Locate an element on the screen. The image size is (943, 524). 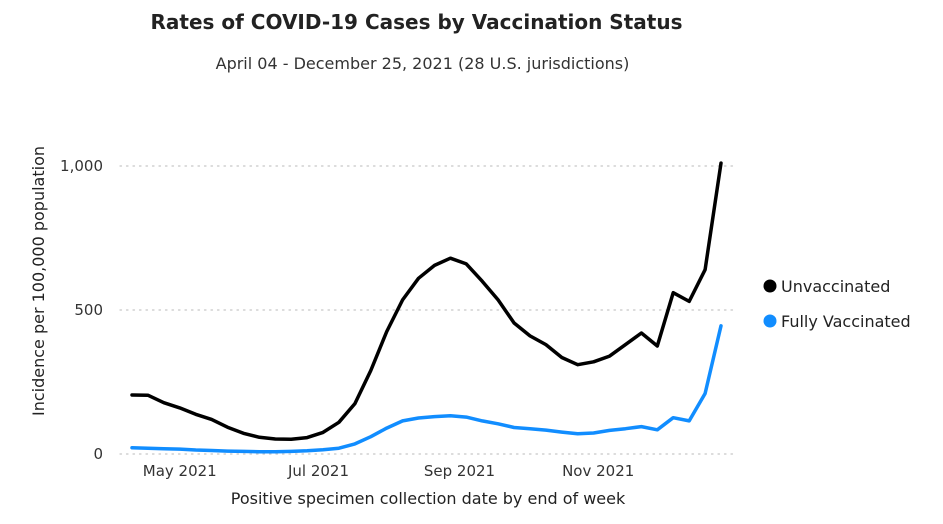
y-axis-label: Incidence per 100,000 population is located at coordinates (38, 281).